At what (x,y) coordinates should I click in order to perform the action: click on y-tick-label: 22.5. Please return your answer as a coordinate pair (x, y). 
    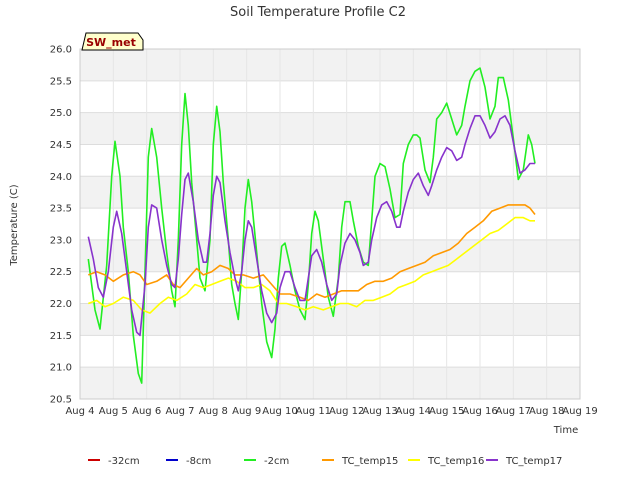
    Looking at the image, I should click on (61, 272).